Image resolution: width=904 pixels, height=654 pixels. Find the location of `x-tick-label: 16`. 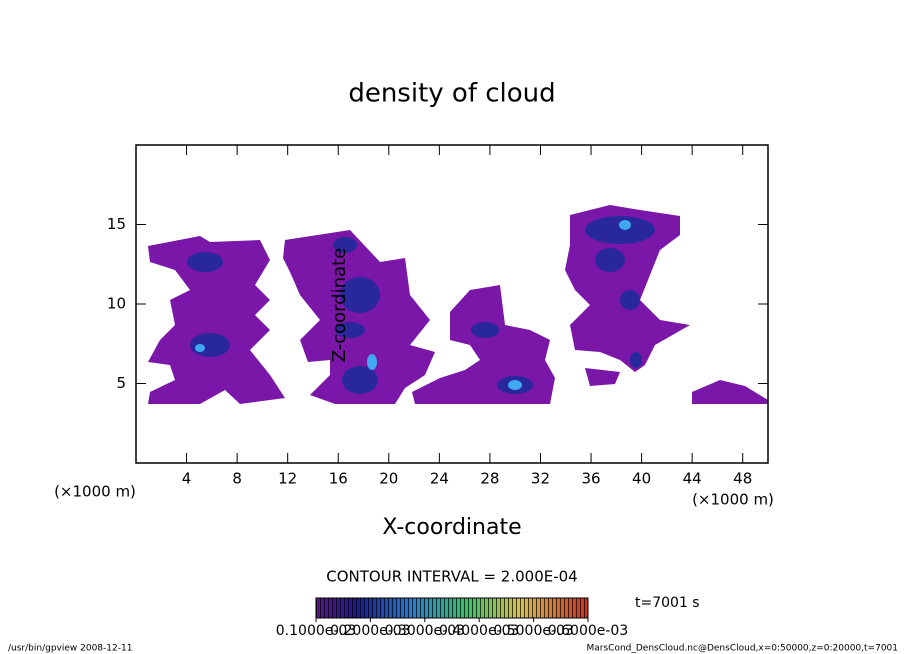

x-tick-label: 16 is located at coordinates (338, 479).